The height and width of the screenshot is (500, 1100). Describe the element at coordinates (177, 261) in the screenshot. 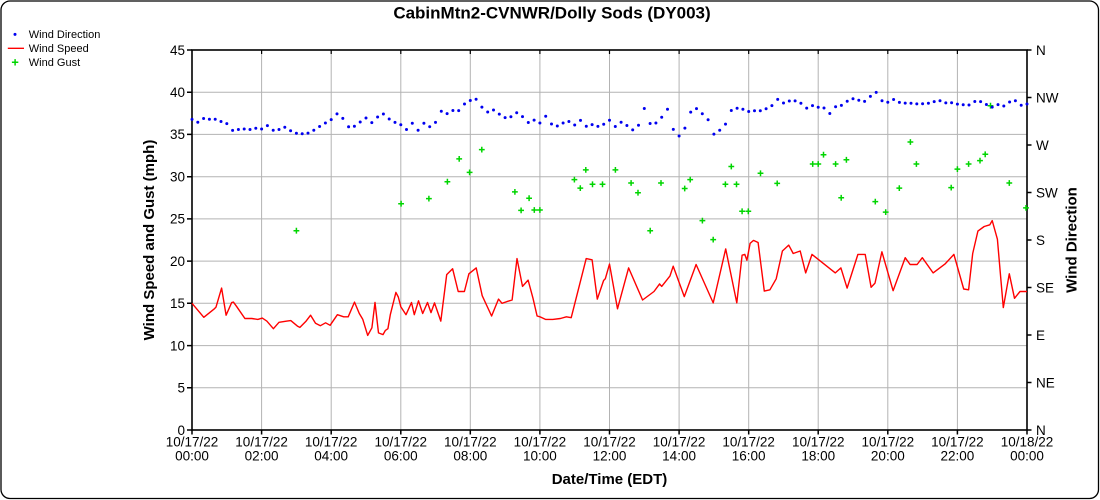

I see `svg-text: 20` at that location.